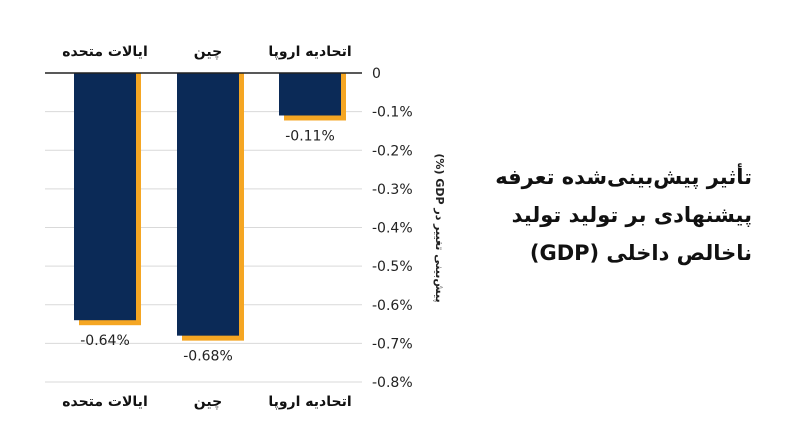 Image resolution: width=800 pixels, height=447 pixels. I want to click on category-label-bottom: چین, so click(208, 402).